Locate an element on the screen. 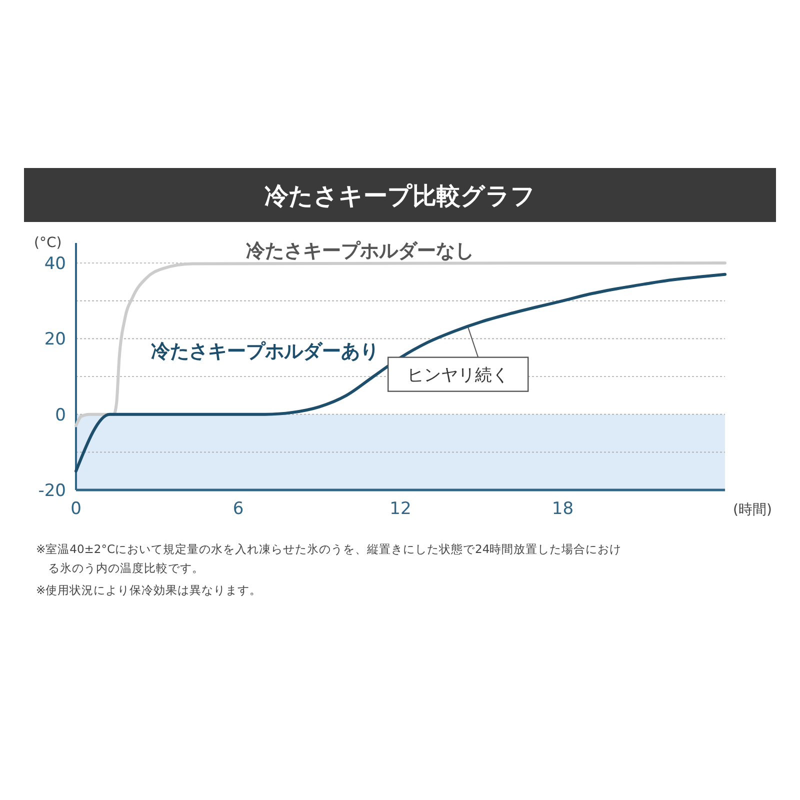 Image resolution: width=800 pixels, height=800 pixels. x-tick-label: 6 is located at coordinates (238, 509).